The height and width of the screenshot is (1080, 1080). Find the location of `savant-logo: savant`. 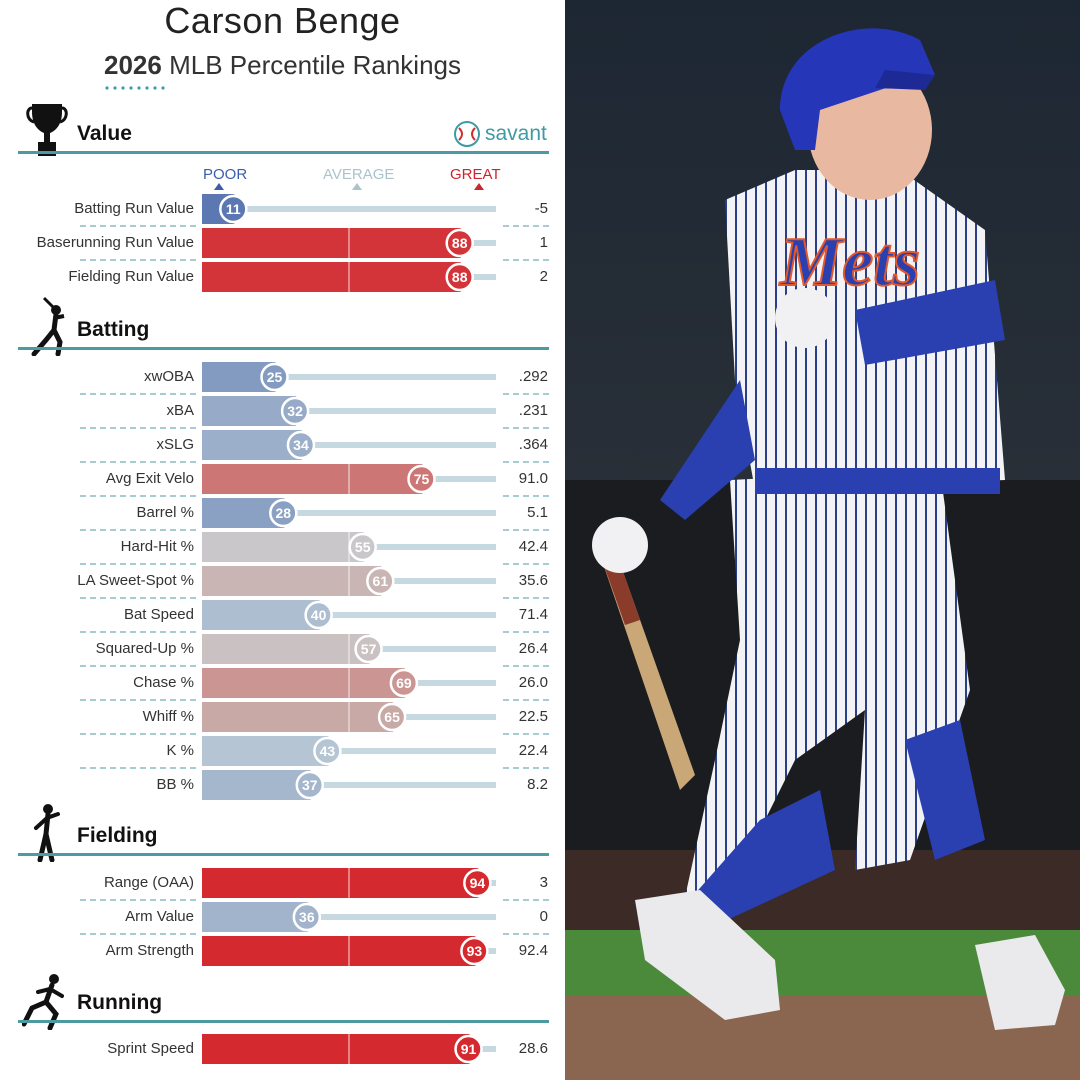

savant-logo: savant is located at coordinates (500, 134).